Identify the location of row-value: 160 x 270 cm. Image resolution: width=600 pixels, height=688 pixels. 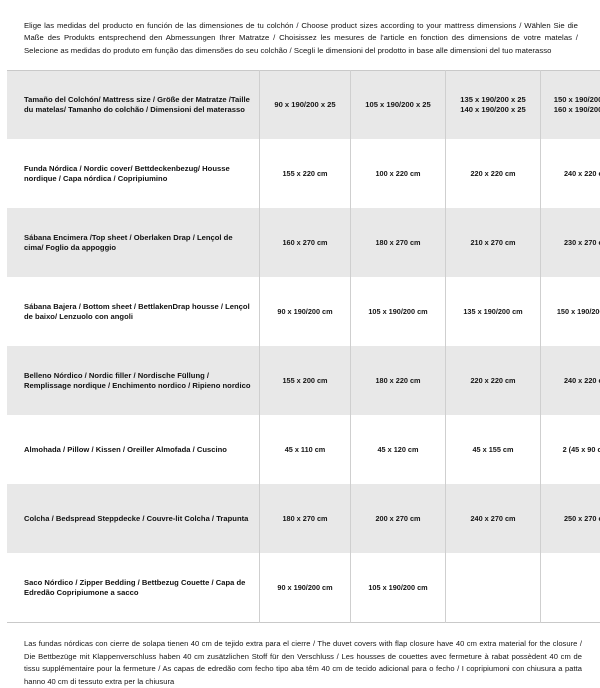
(305, 242).